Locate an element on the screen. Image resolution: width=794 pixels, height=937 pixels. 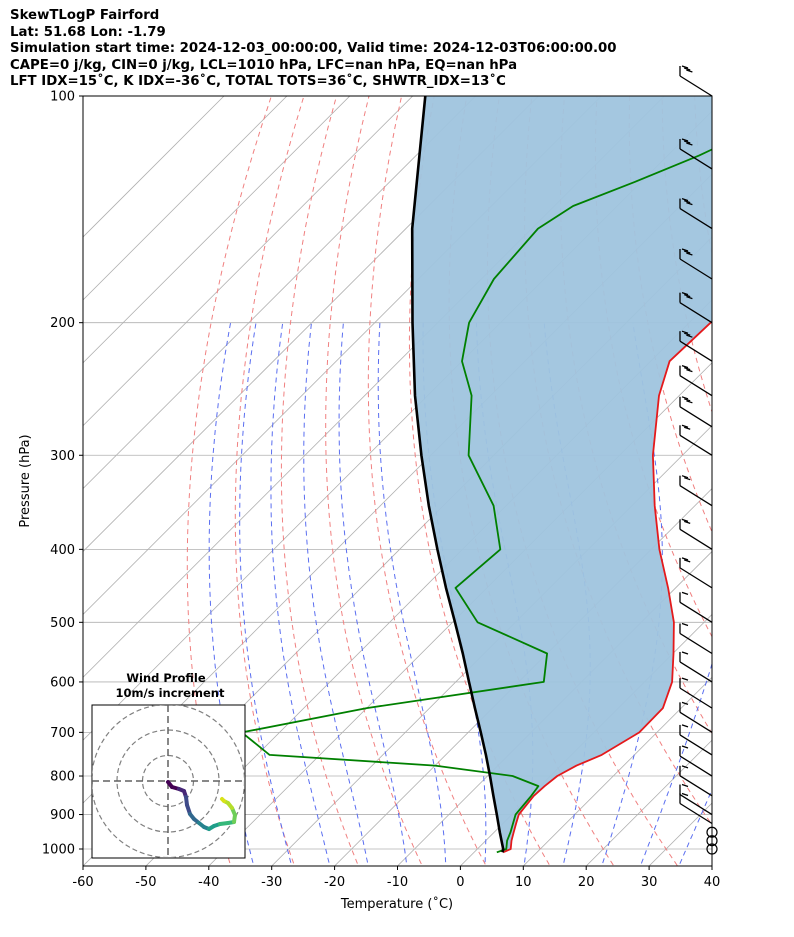
x-tick-label: -40 is located at coordinates (208, 882).